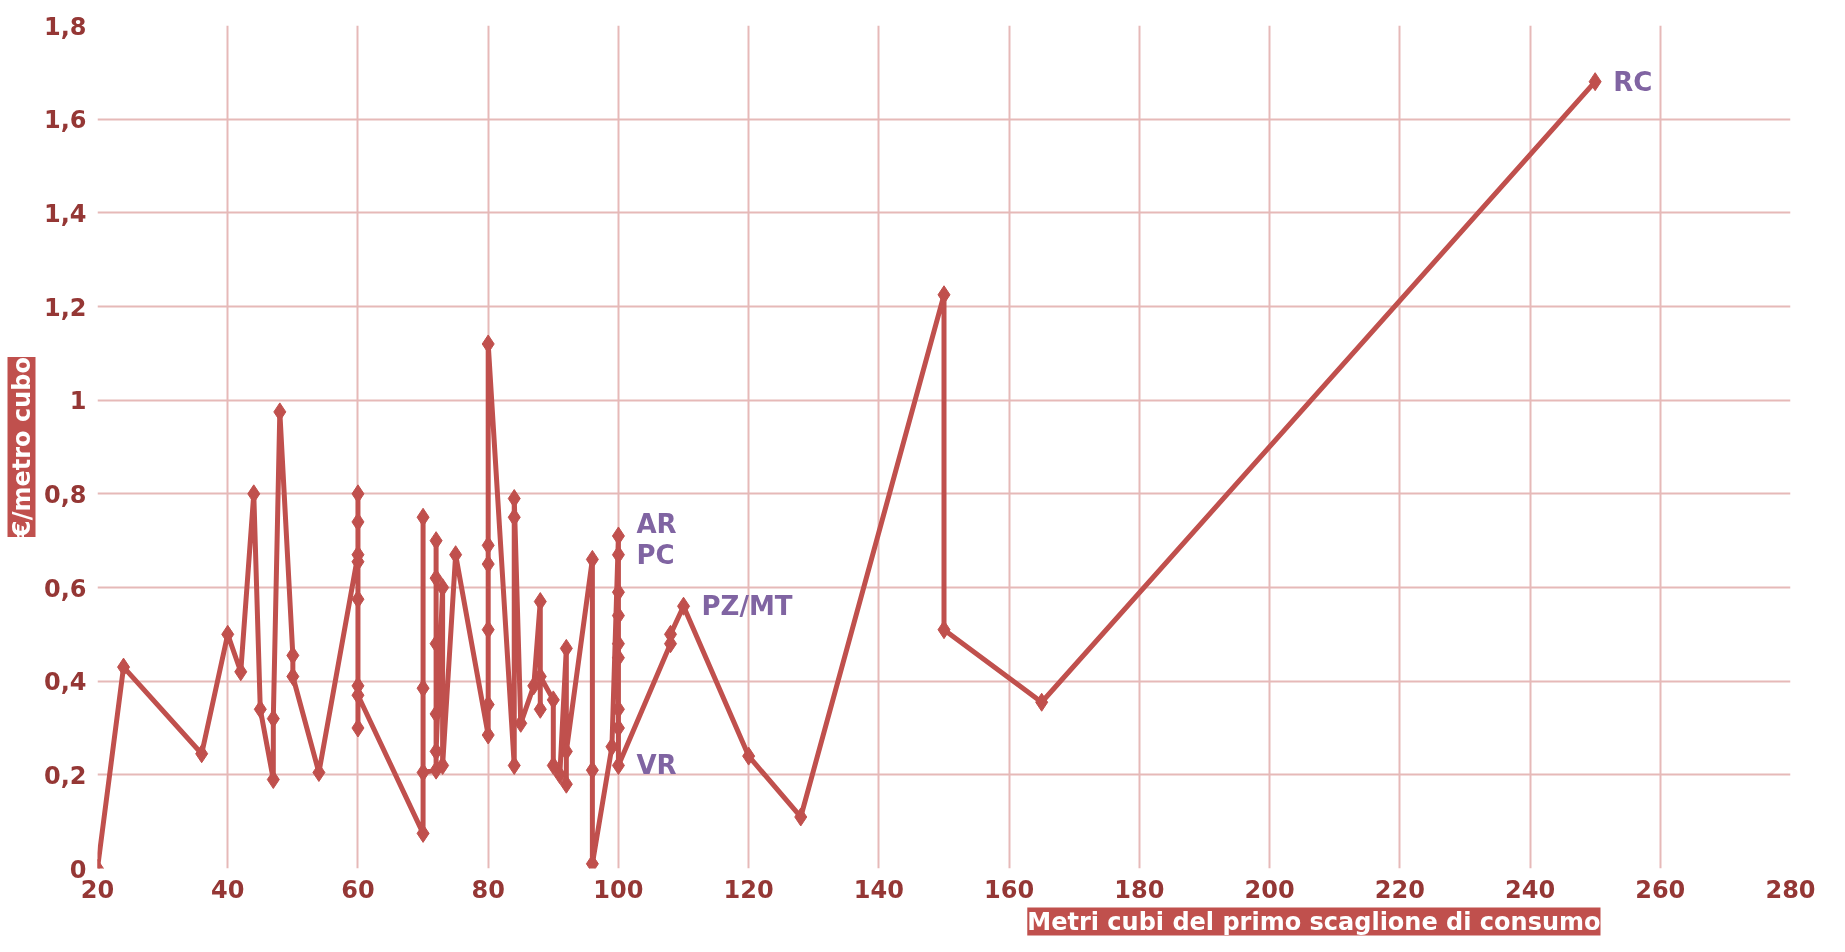 This screenshot has width=1845, height=952. I want to click on x-tick-label: 200, so click(1269, 889).